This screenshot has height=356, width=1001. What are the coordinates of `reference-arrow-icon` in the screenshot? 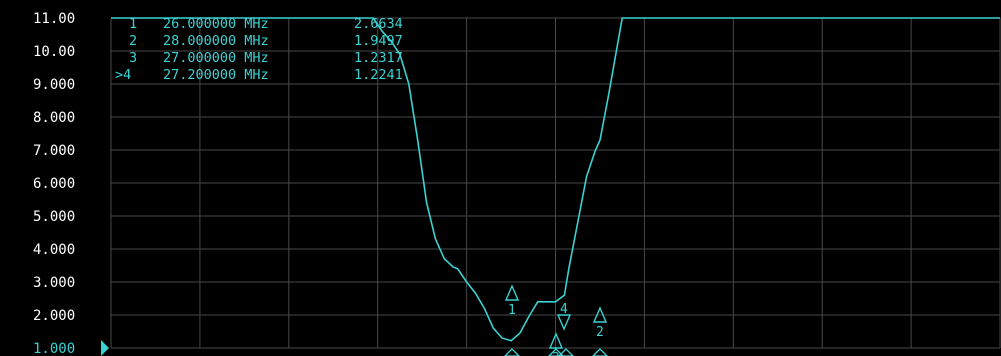 It's located at (105, 348).